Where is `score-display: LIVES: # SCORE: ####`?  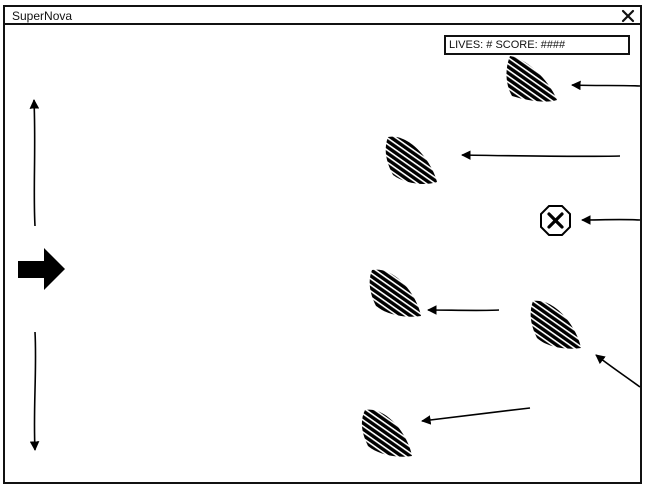
score-display: LIVES: # SCORE: #### is located at coordinates (537, 45).